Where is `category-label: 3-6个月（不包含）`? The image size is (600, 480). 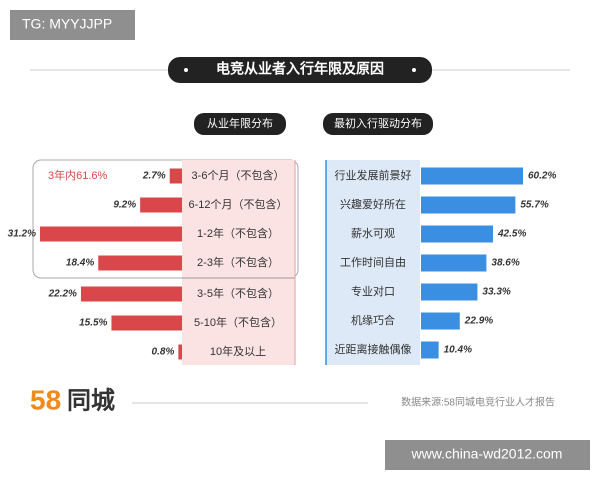 category-label: 3-6个月（不包含） is located at coordinates (238, 175).